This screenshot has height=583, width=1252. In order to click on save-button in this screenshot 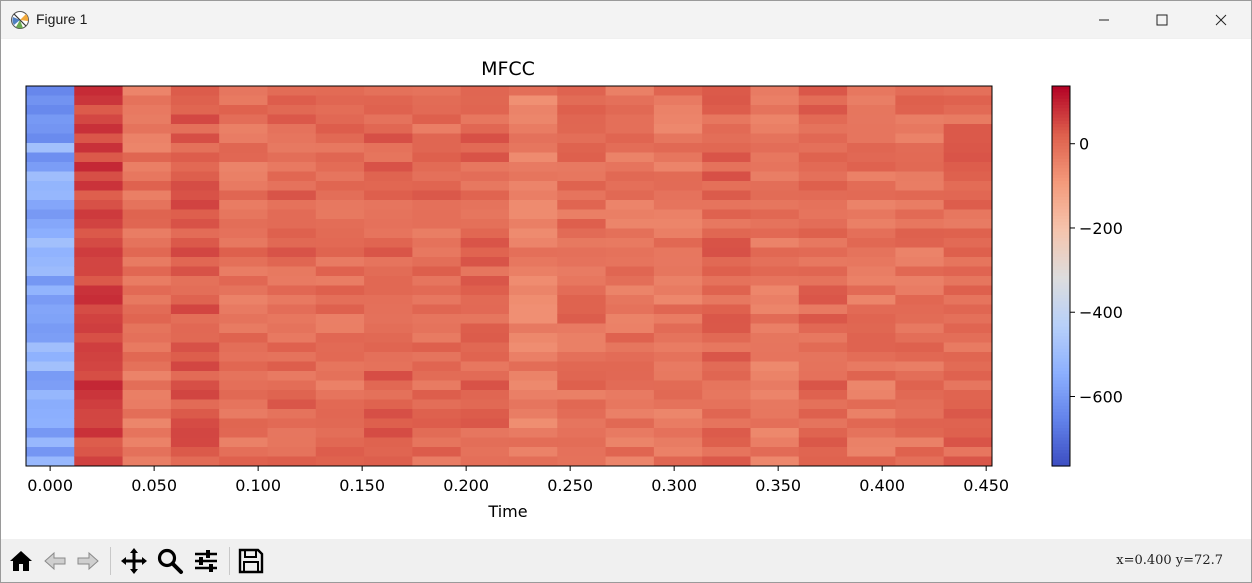, I will do `click(251, 561)`.